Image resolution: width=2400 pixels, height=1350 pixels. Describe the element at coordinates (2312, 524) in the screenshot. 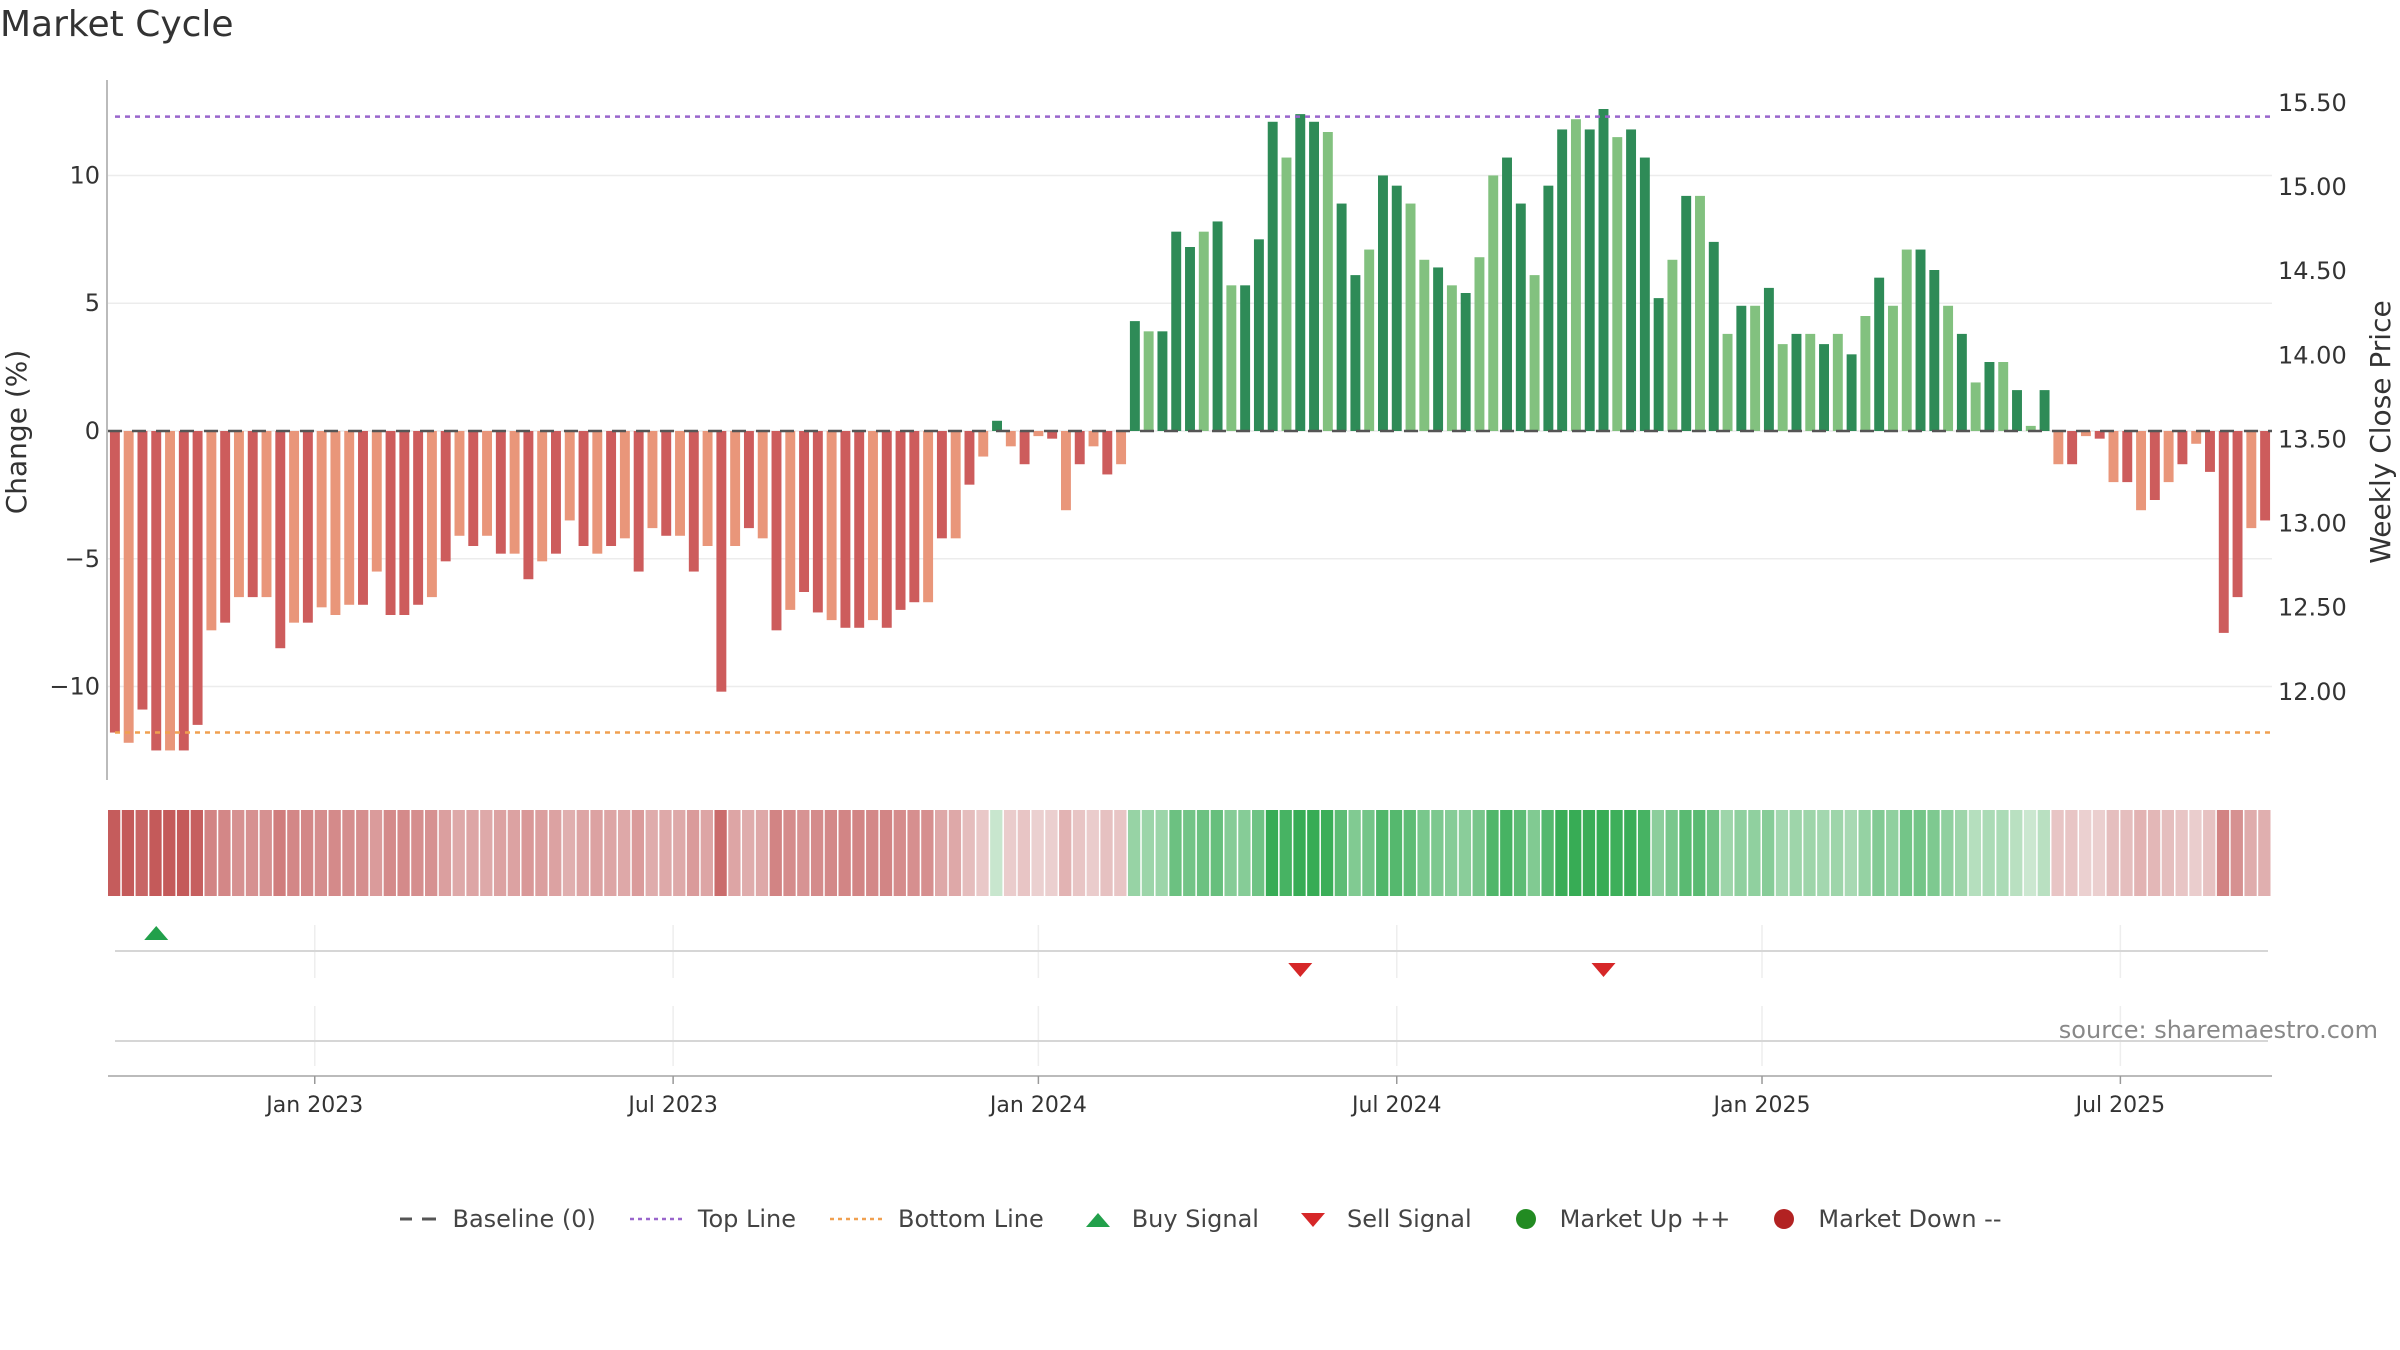

I see `y2-tick-label: 13.00` at that location.